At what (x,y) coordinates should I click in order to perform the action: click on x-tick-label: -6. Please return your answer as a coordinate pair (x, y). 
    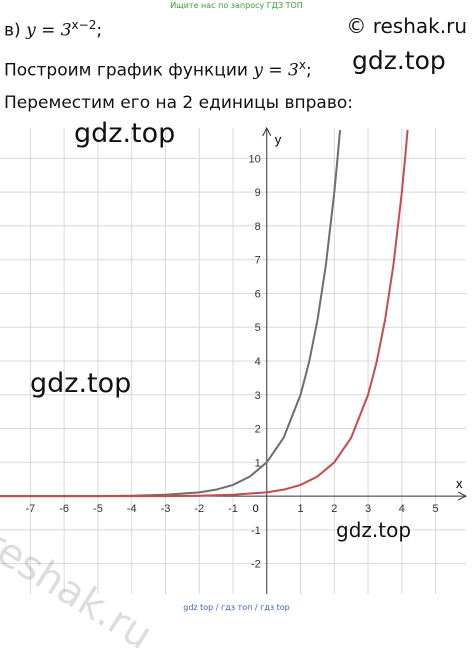
    Looking at the image, I should click on (64, 509).